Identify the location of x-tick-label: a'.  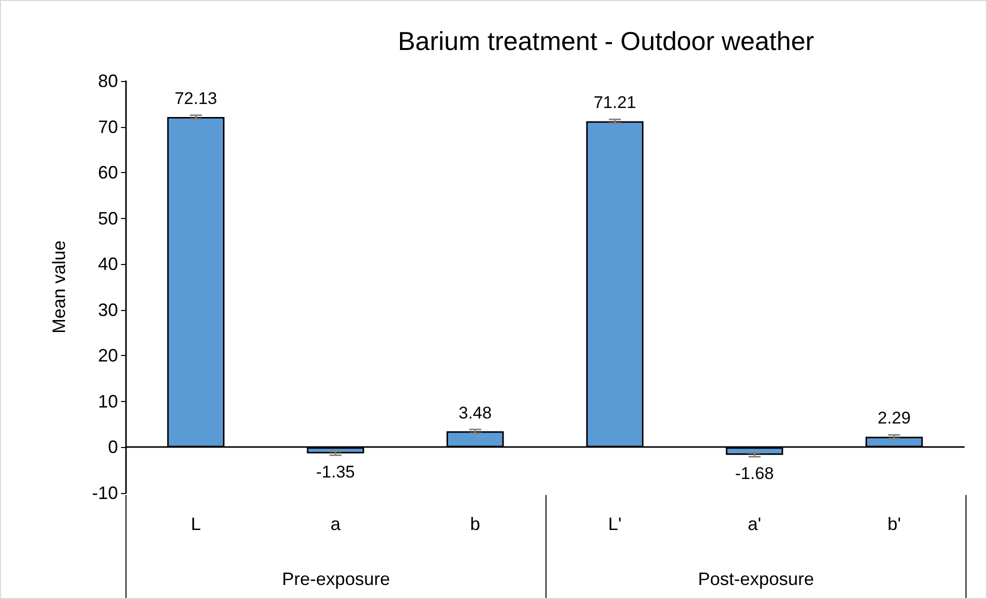
(755, 524).